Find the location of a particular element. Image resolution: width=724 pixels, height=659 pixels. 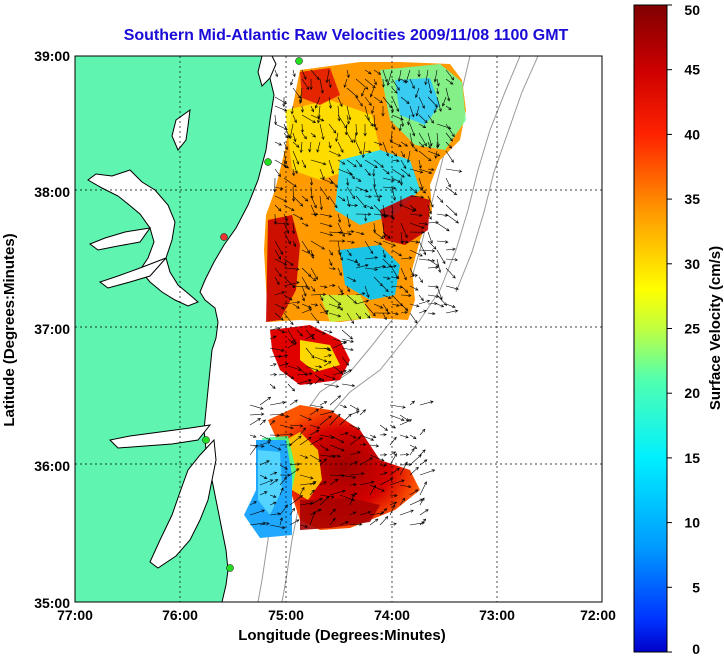

delaware-bay is located at coordinates (267, 71).